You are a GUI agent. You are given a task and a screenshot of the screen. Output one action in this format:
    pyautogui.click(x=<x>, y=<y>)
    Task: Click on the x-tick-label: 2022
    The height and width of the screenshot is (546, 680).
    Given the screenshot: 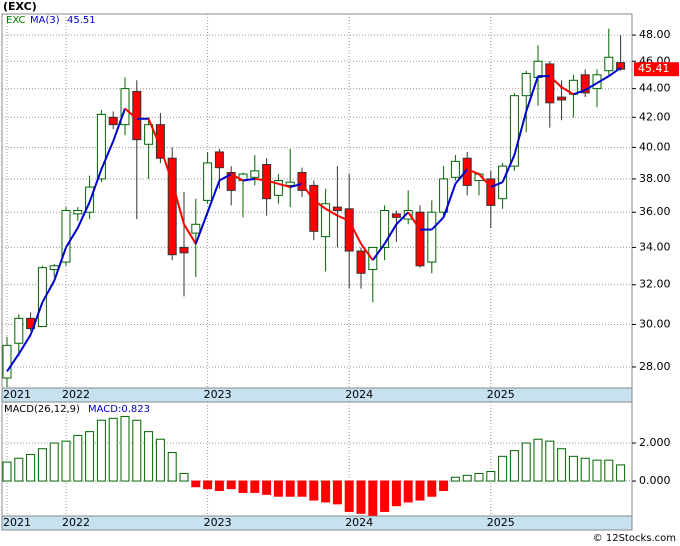 What is the action you would take?
    pyautogui.click(x=76, y=522)
    